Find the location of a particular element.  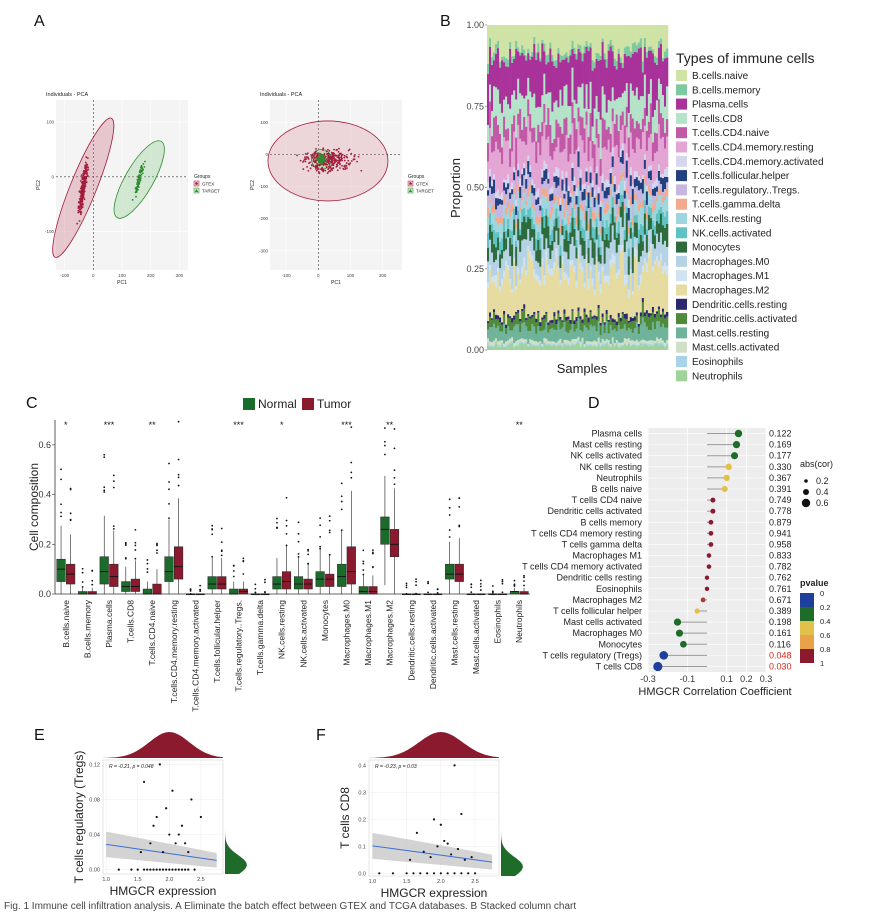

d-category-label: Mast cells resting is located at coordinates (607, 445).